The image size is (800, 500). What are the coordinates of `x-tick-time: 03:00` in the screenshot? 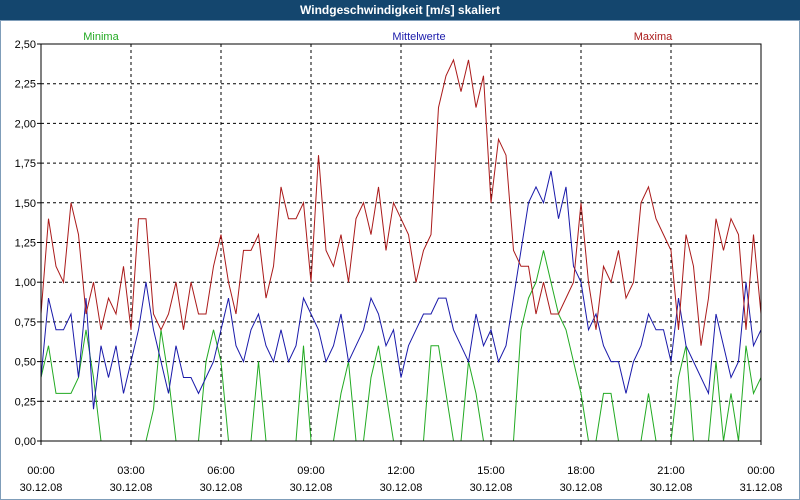 It's located at (131, 471).